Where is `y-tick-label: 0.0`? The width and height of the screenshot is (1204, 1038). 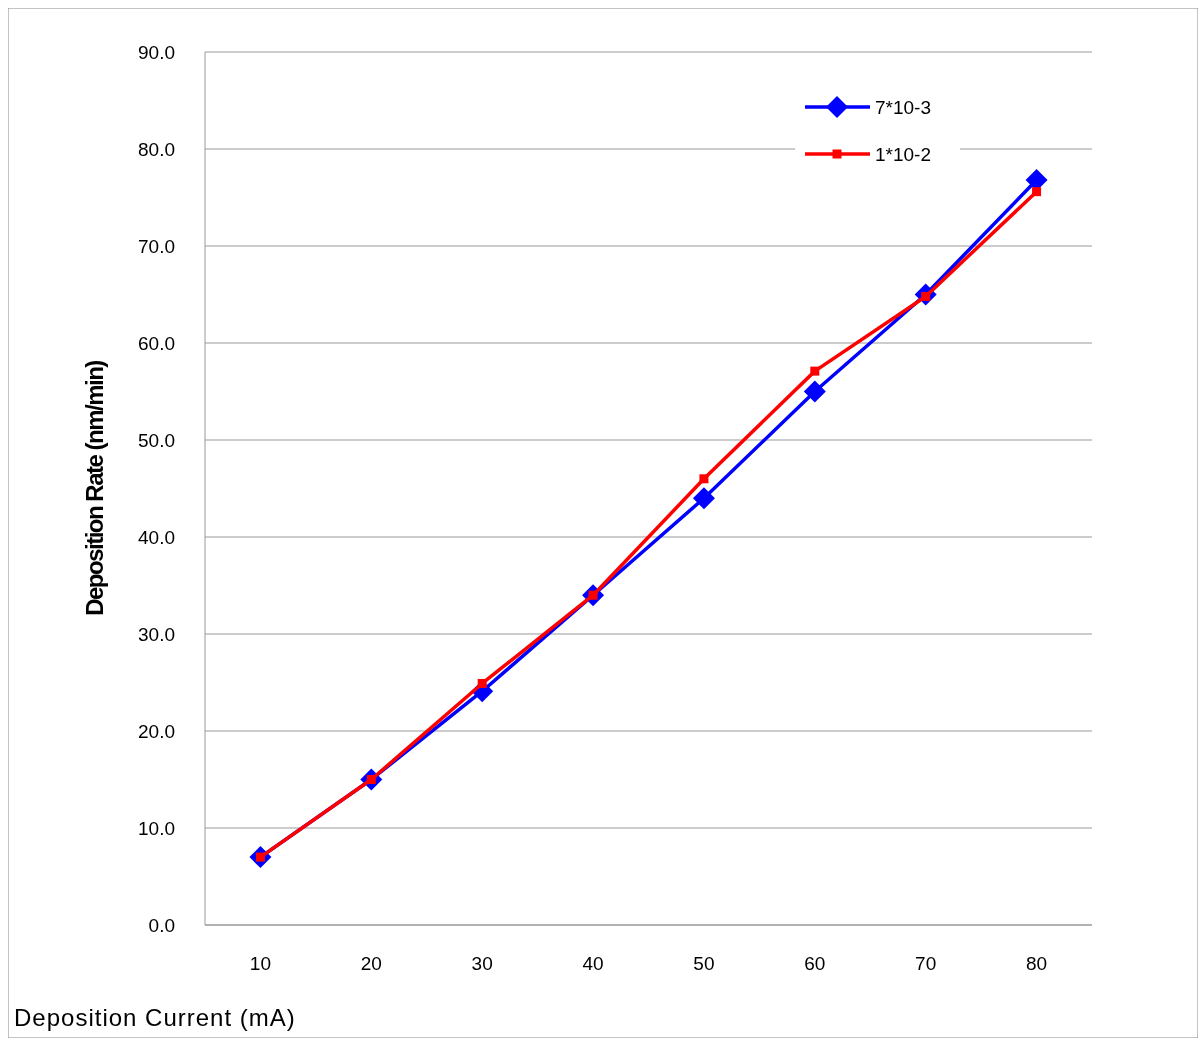
y-tick-label: 0.0 is located at coordinates (161, 925).